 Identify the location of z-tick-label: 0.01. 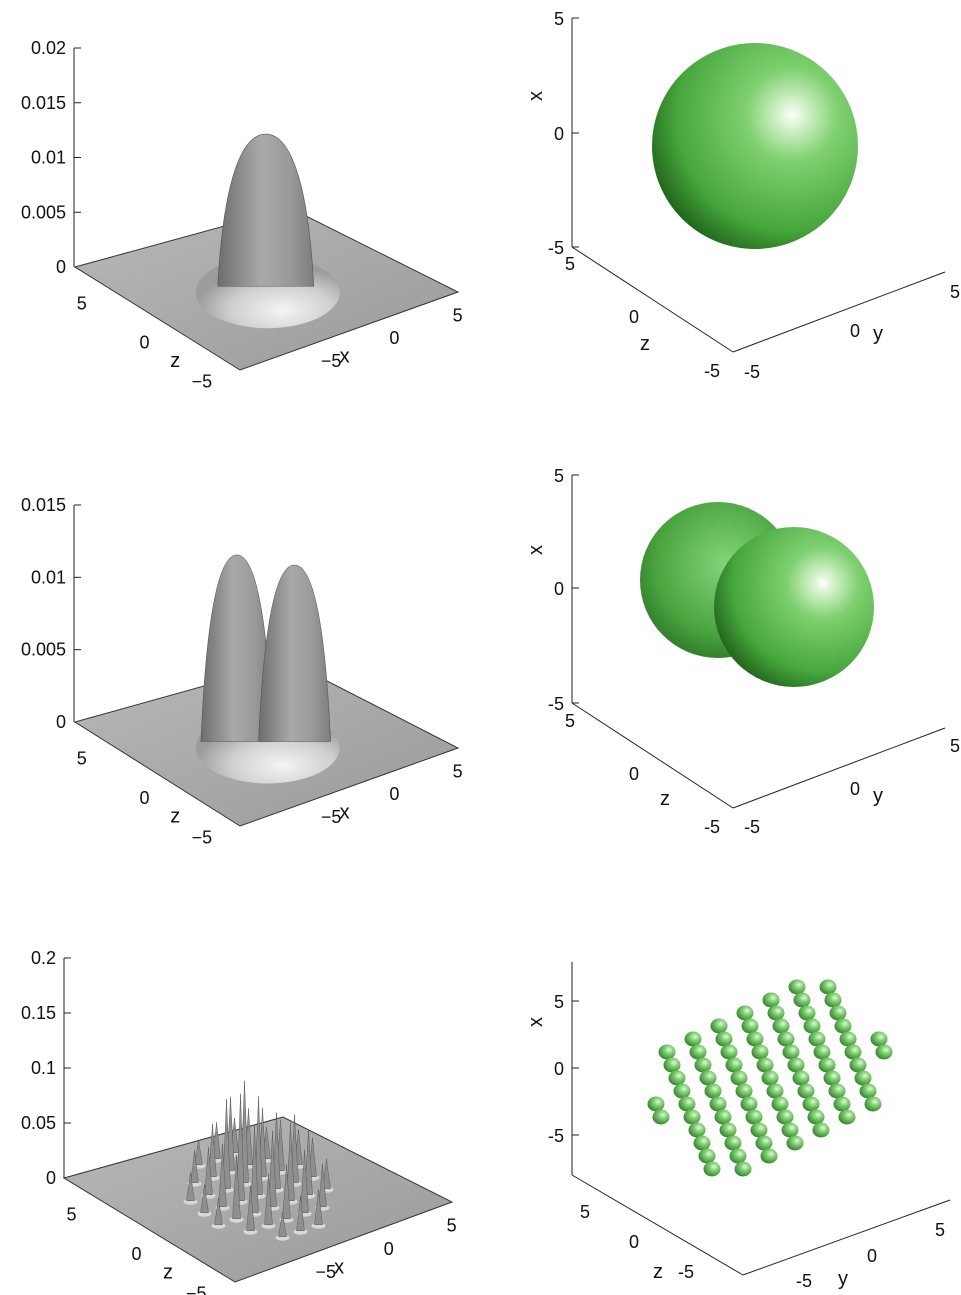
(48, 577).